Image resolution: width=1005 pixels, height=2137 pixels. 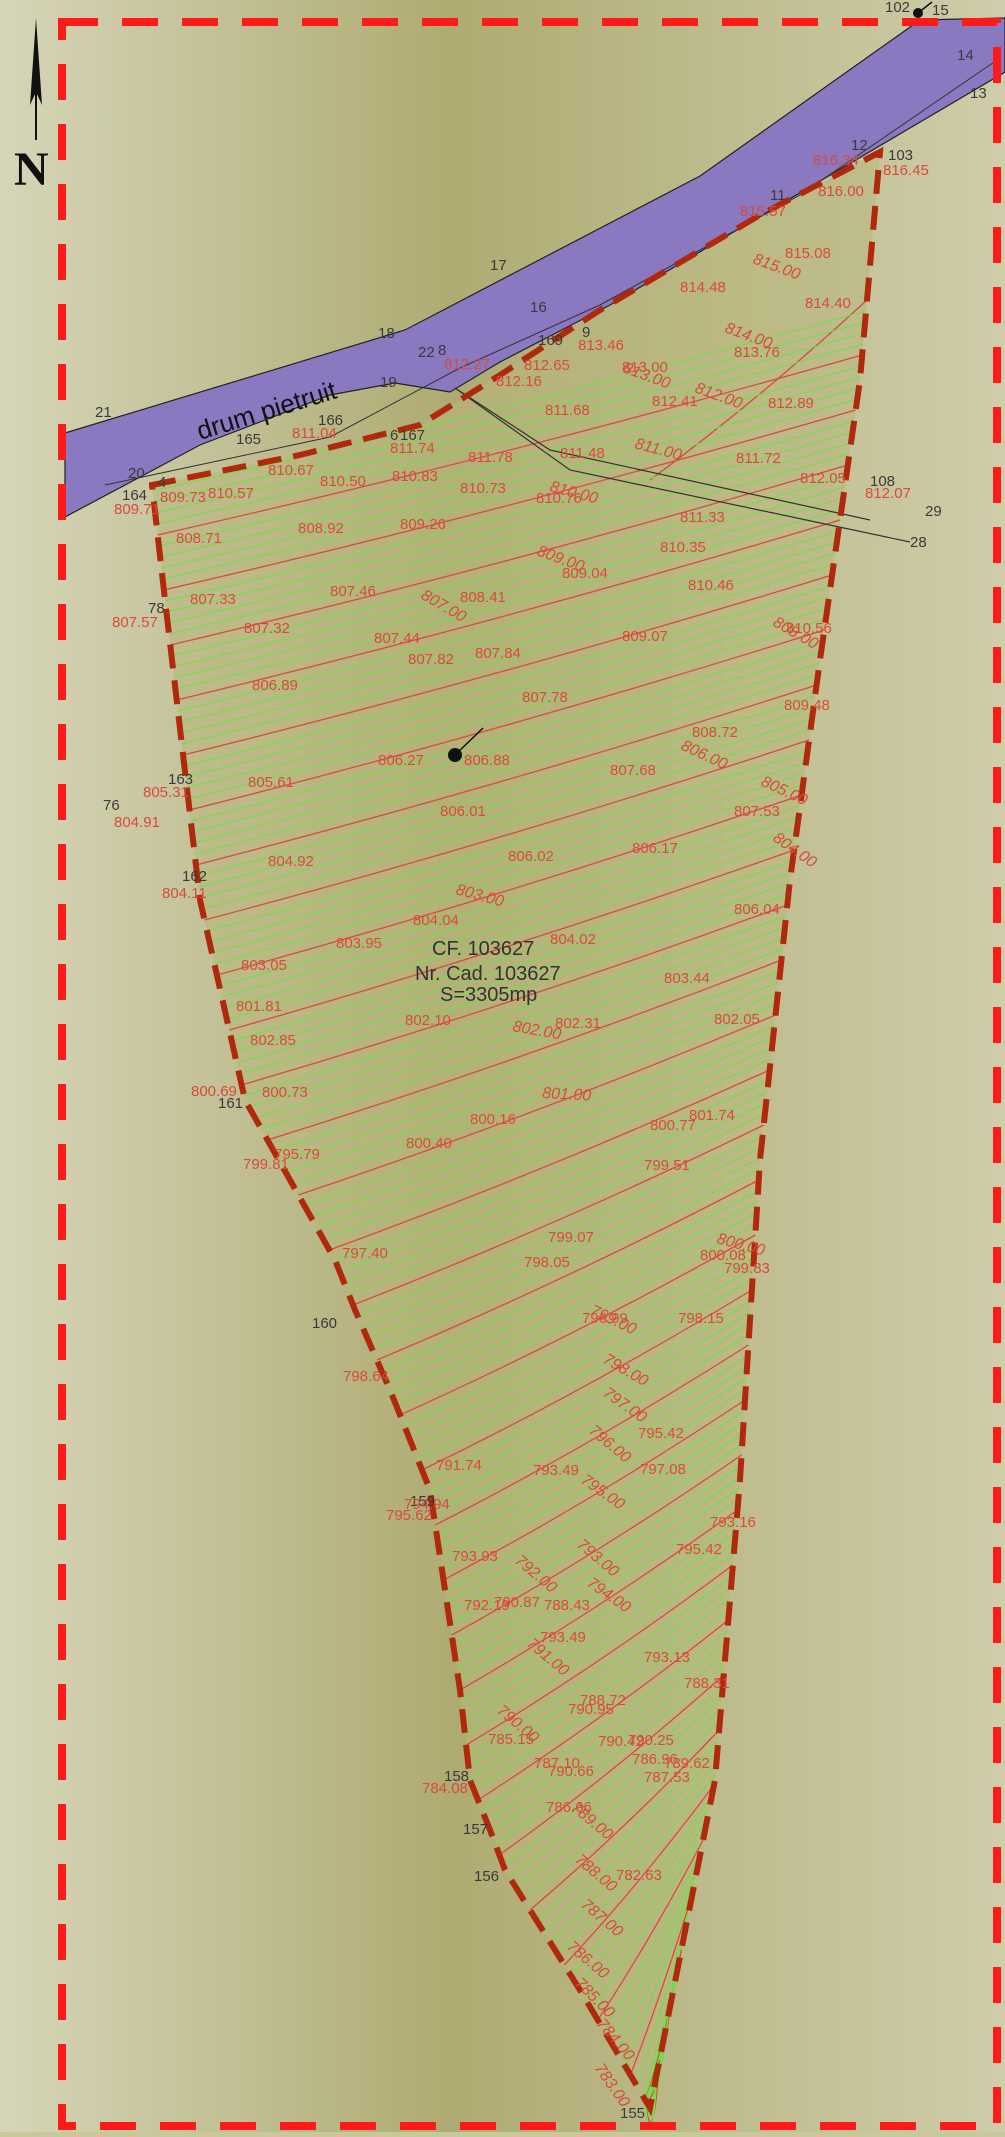 What do you see at coordinates (586, 332) in the screenshot?
I see `point-number-label: 9` at bounding box center [586, 332].